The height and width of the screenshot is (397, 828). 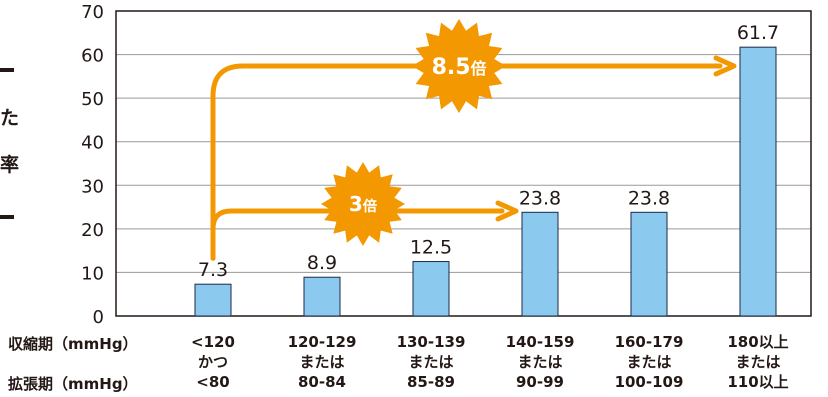 What do you see at coordinates (540, 382) in the screenshot?
I see `category-diastolic: 90-99` at bounding box center [540, 382].